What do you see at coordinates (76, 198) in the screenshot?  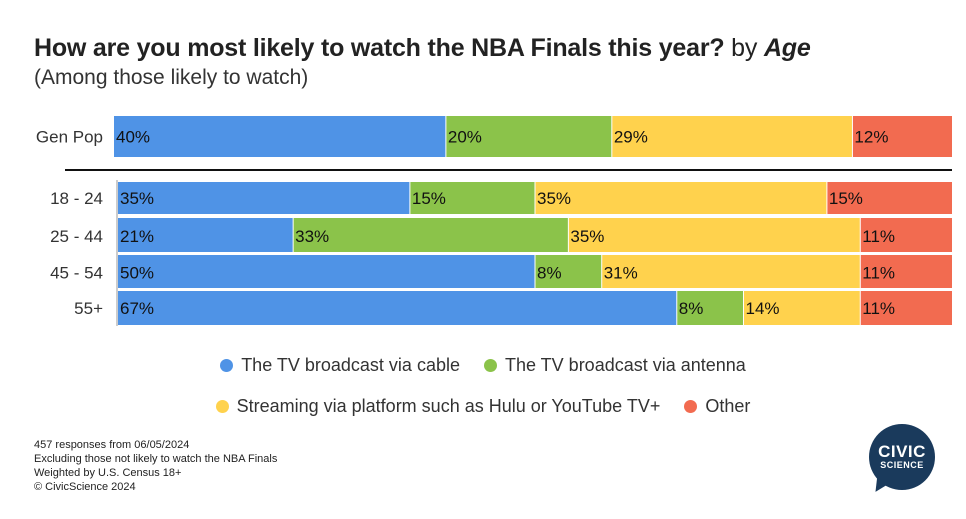 I see `category-label: 18 - 24` at bounding box center [76, 198].